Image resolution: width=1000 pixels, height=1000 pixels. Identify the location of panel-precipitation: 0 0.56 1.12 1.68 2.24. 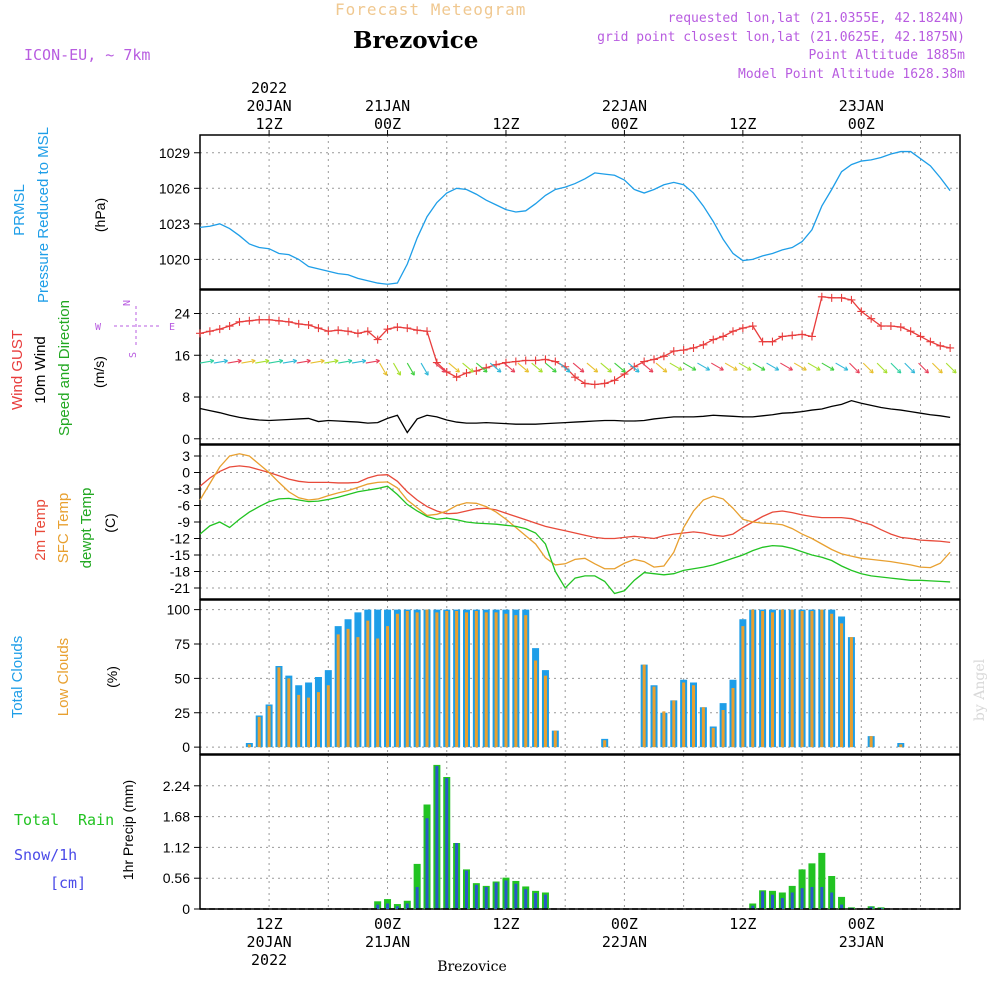
(562, 835).